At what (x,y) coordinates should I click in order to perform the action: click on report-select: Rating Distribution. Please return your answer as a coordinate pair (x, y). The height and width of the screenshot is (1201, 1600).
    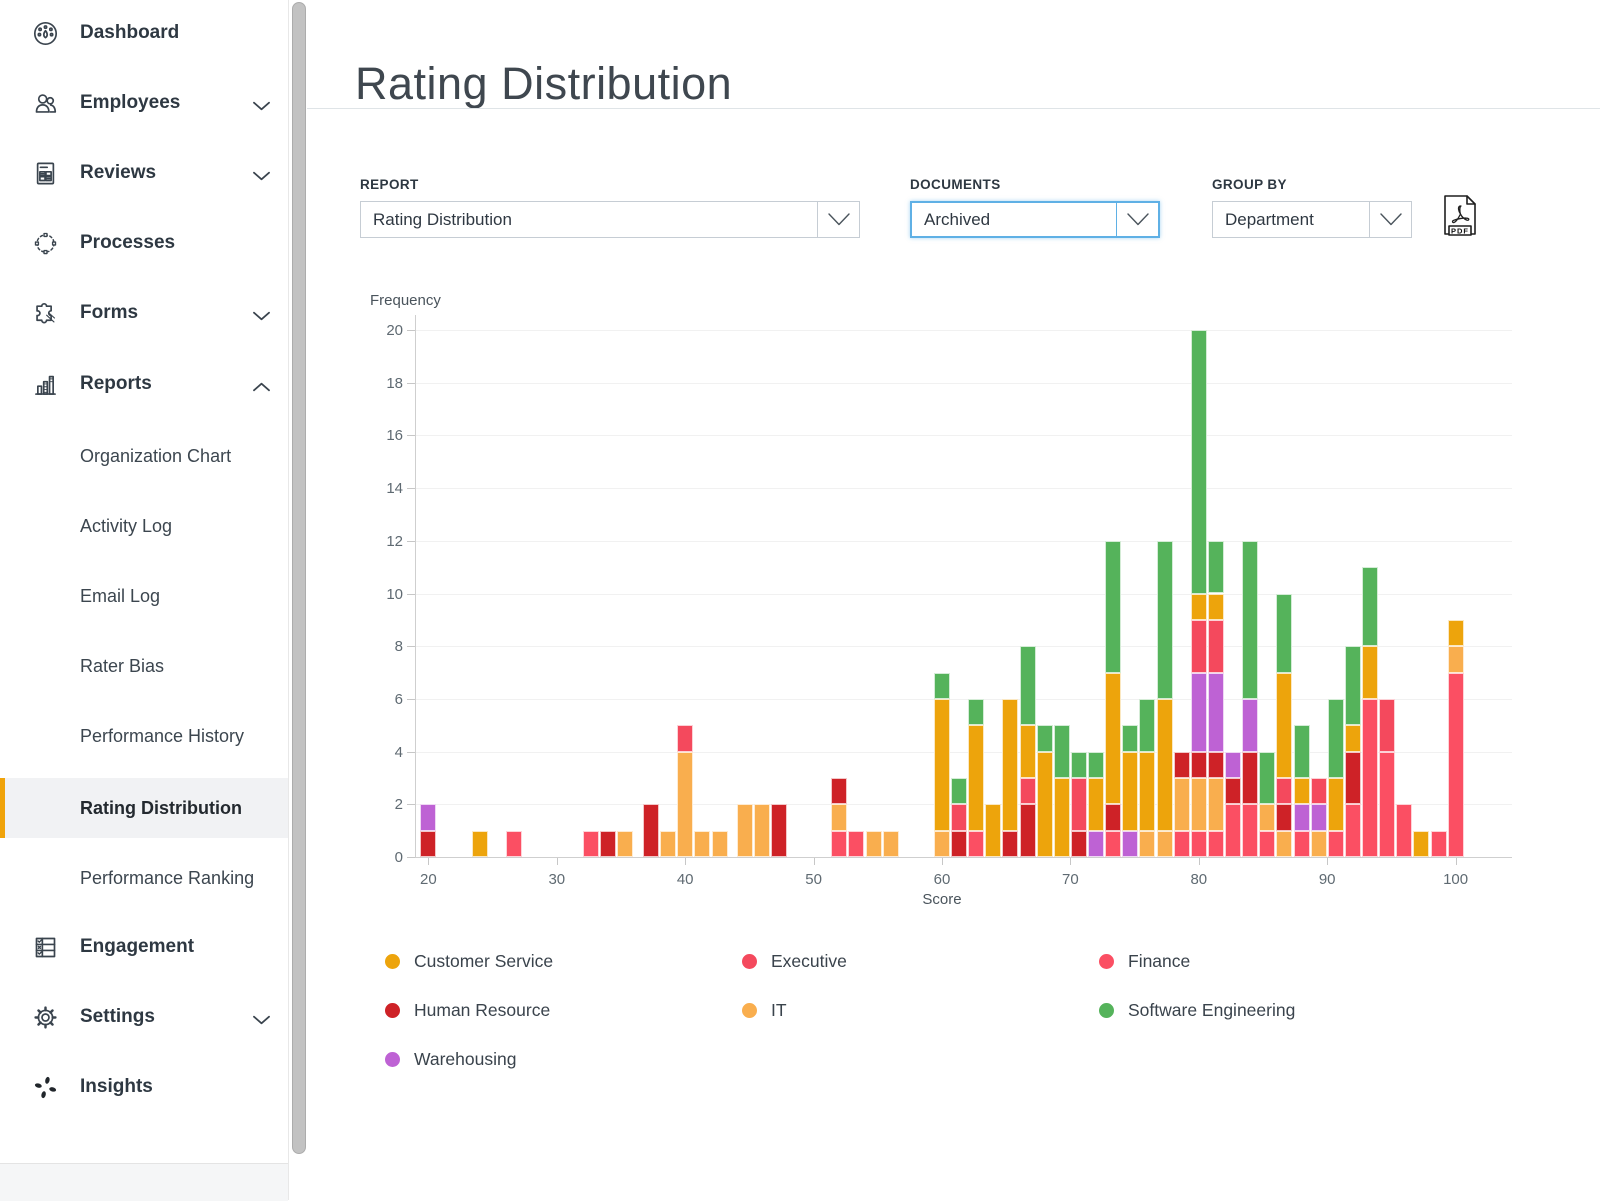
    Looking at the image, I should click on (610, 219).